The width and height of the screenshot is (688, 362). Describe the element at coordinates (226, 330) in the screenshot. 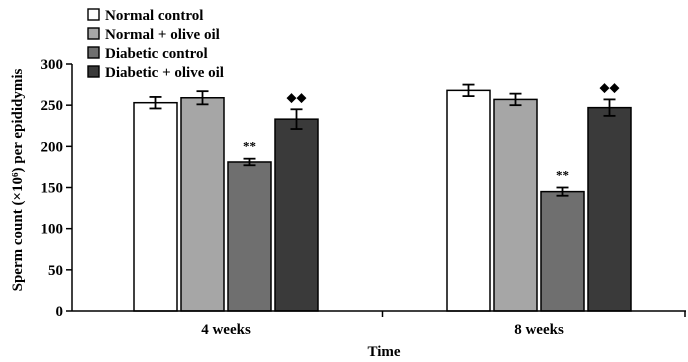

I see `x-category-label: 4 weeks` at that location.